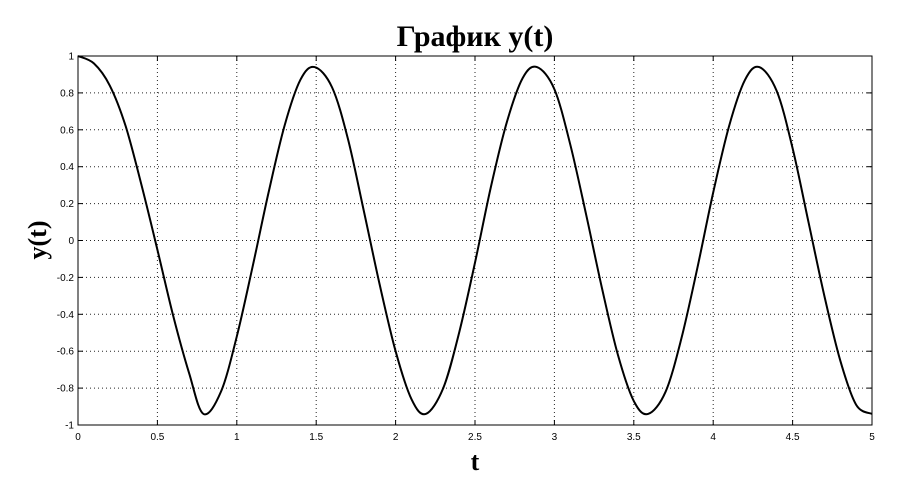 The height and width of the screenshot is (484, 908). What do you see at coordinates (475, 437) in the screenshot?
I see `x-tick-label: 2.5` at bounding box center [475, 437].